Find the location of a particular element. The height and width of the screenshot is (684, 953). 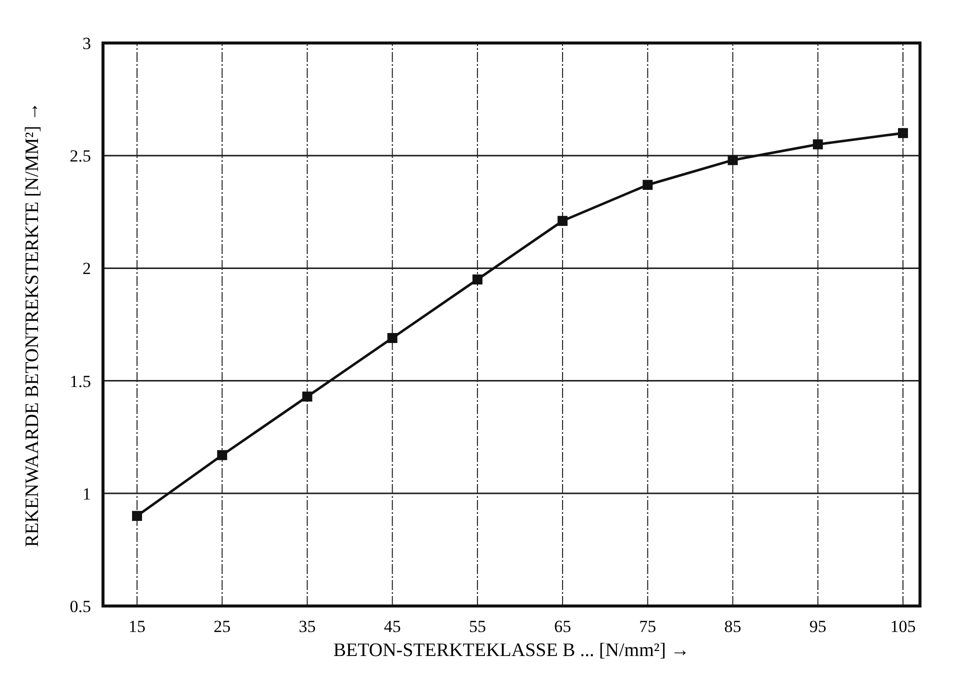

x-tick-label: 85 is located at coordinates (733, 626).